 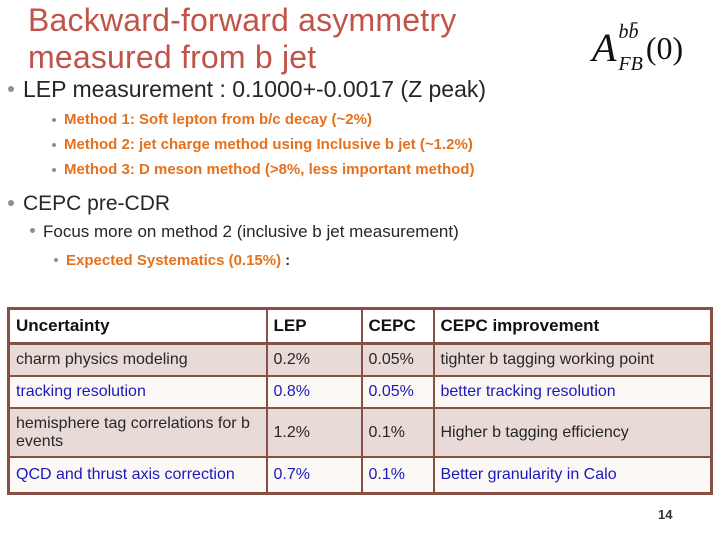 I want to click on slide-title-line-1: Backward-forward asymmetry, so click(x=242, y=20).